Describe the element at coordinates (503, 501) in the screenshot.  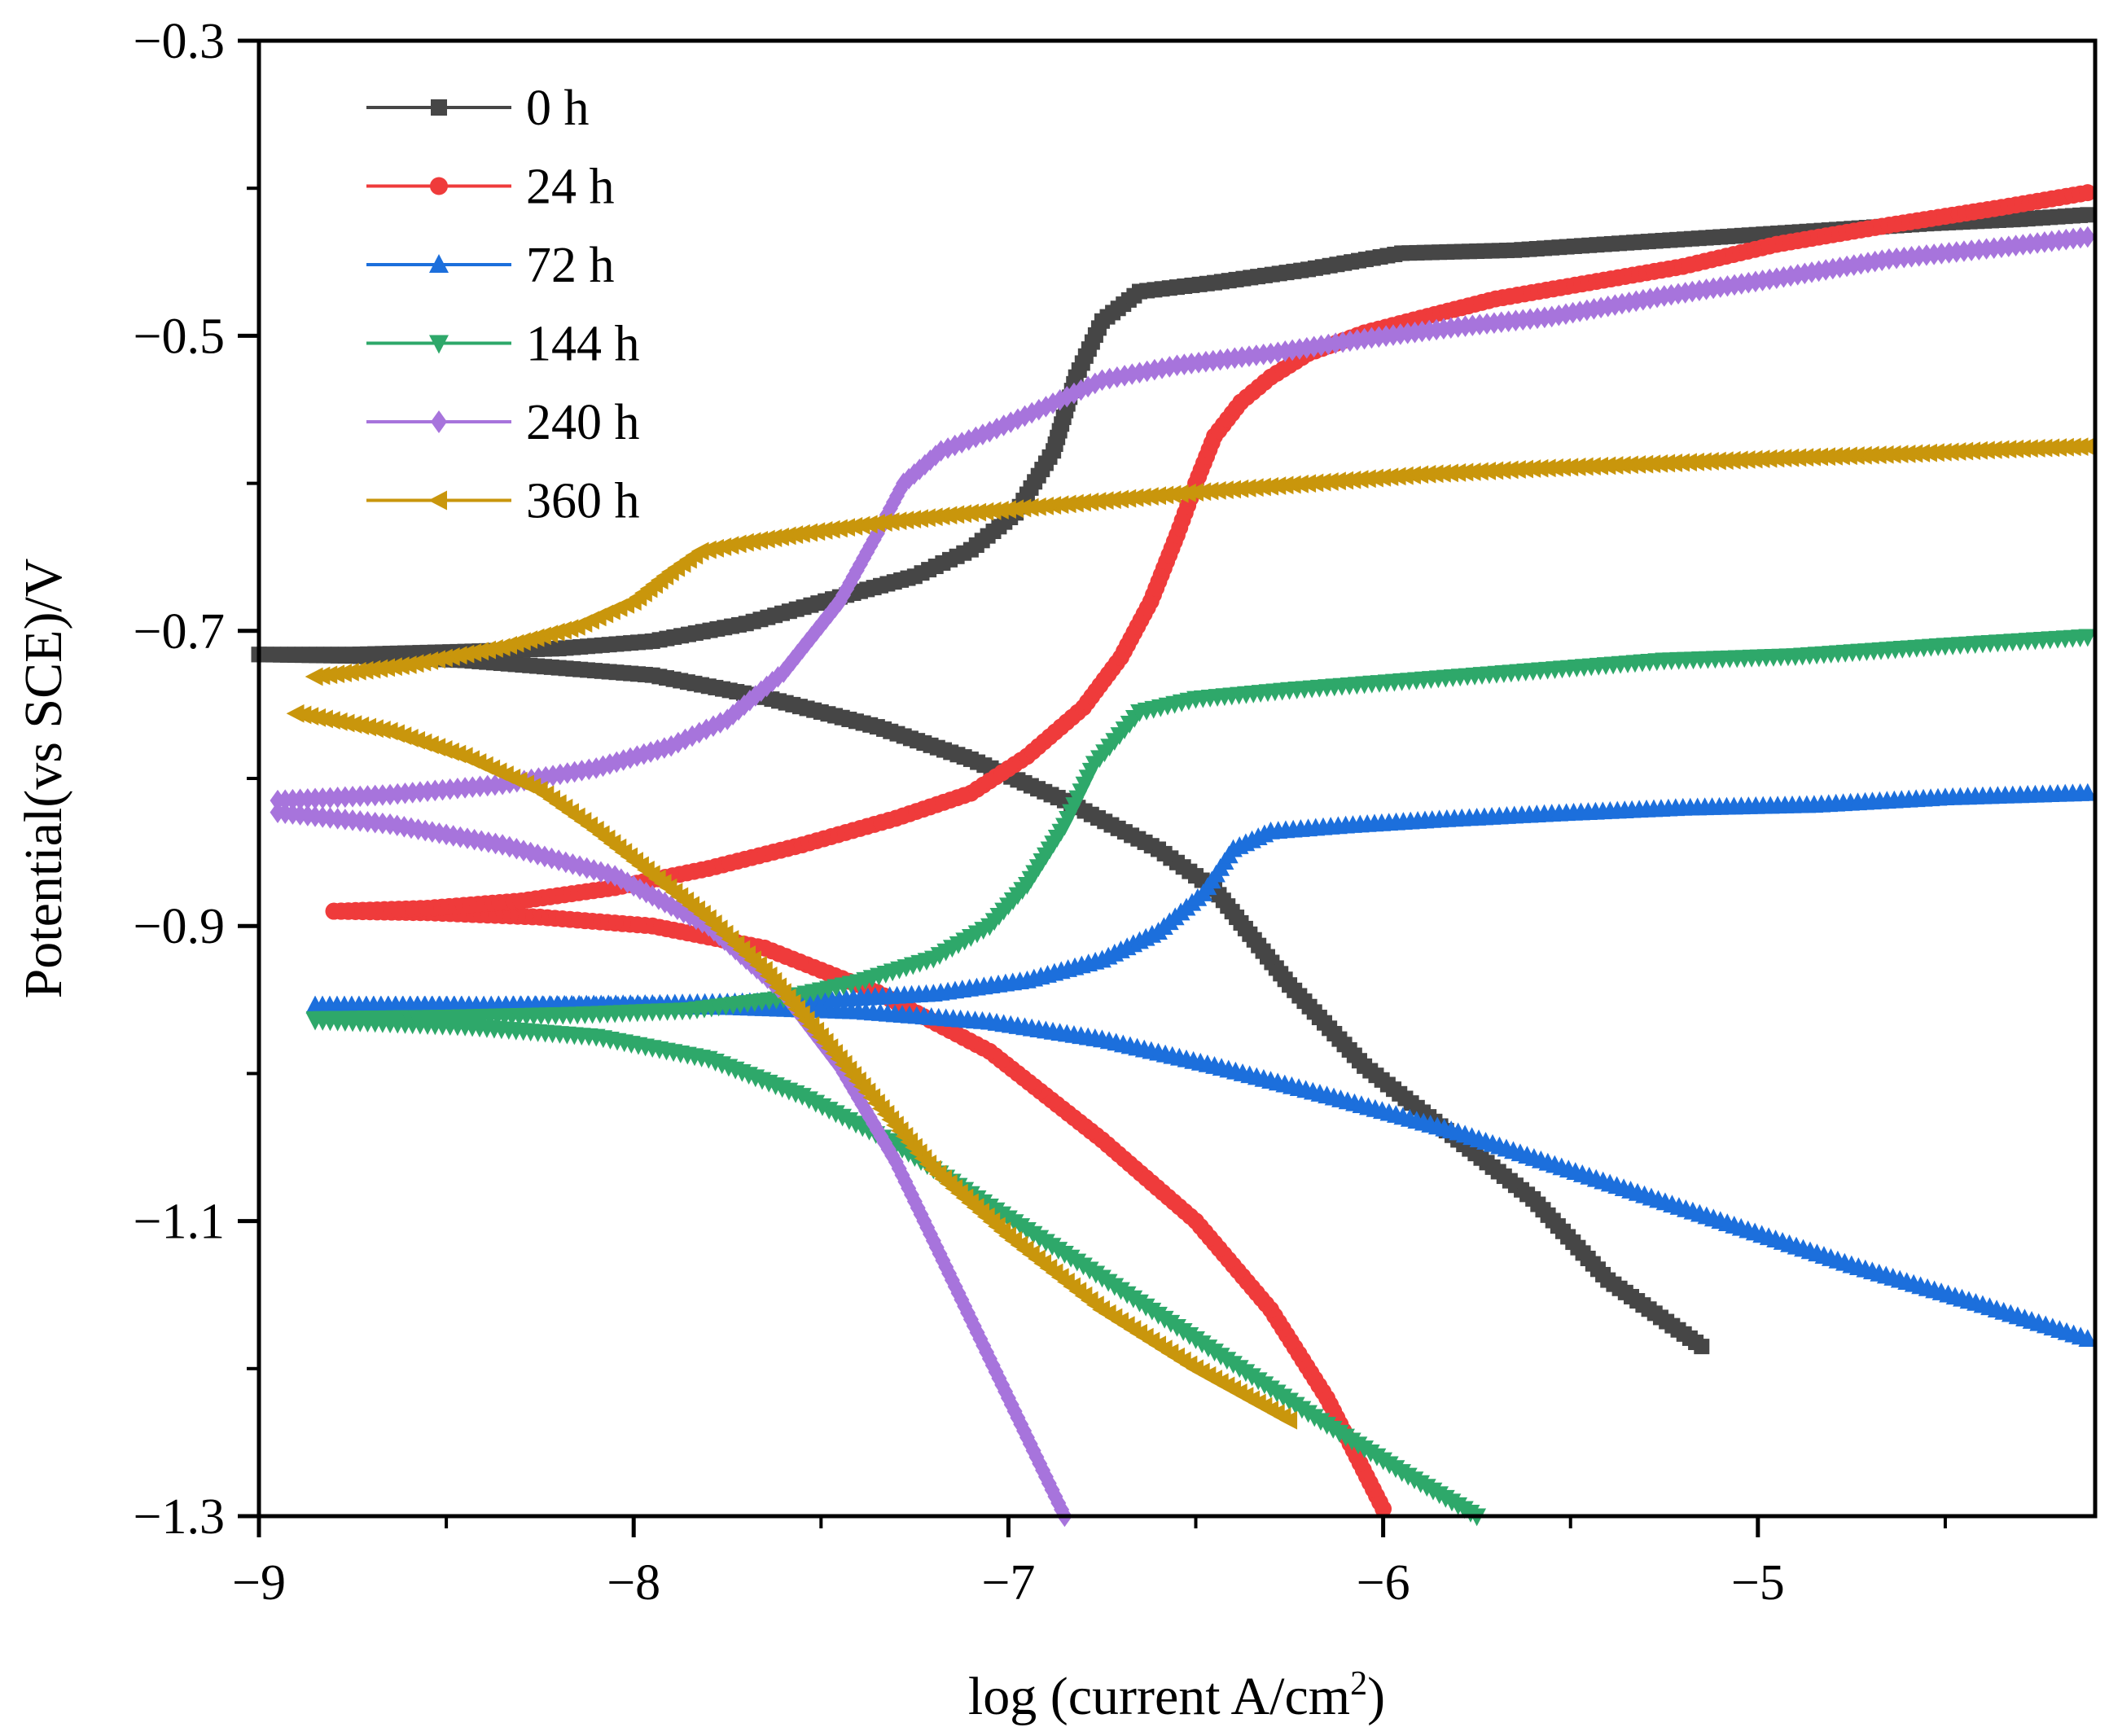
I see `legend-item-360-h: 360 h` at that location.